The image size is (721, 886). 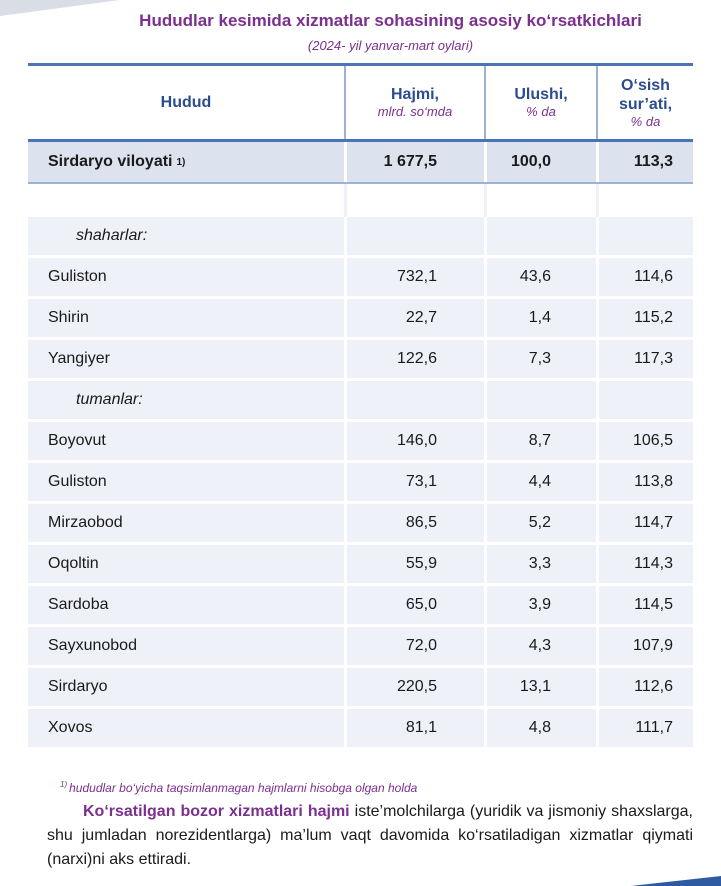 I want to click on header-region: Hudud, so click(x=186, y=102).